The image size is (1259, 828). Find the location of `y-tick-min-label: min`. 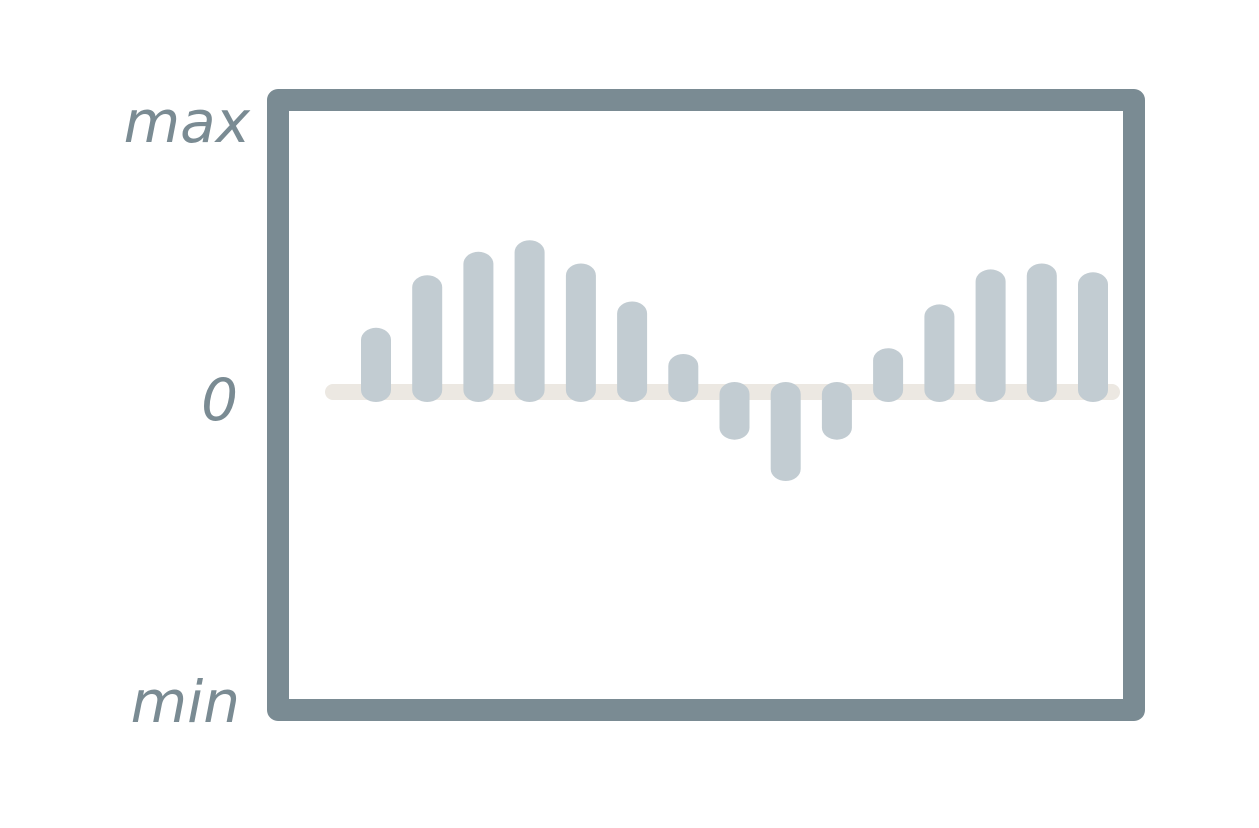

y-tick-min-label: min is located at coordinates (185, 702).